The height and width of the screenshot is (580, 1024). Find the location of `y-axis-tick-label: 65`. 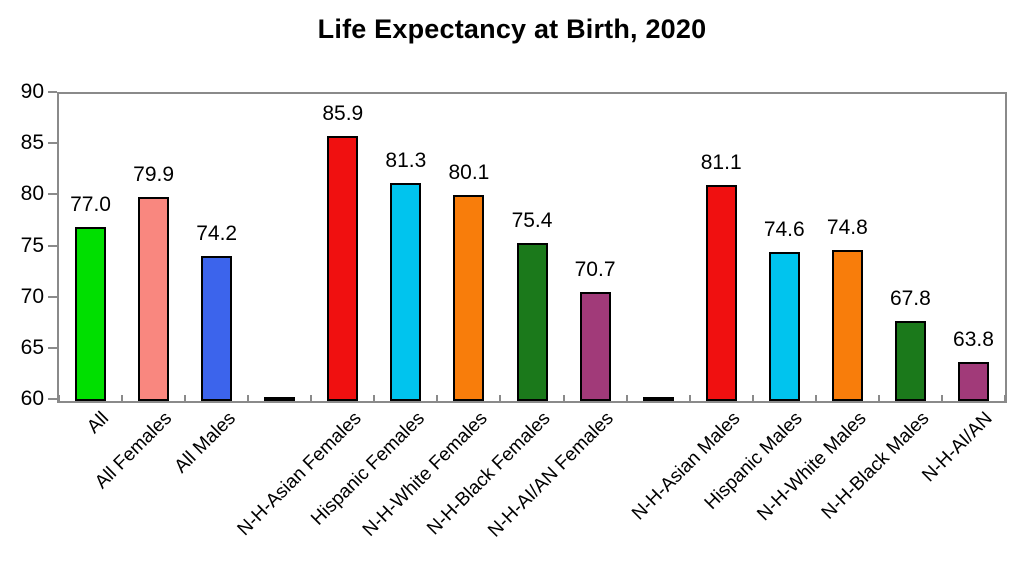

y-axis-tick-label: 65 is located at coordinates (32, 347).